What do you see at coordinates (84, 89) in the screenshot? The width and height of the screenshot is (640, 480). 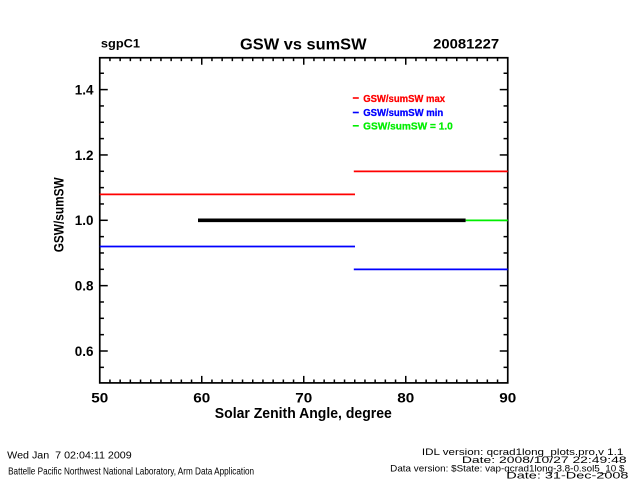 I see `svg-text: 1.4` at bounding box center [84, 89].